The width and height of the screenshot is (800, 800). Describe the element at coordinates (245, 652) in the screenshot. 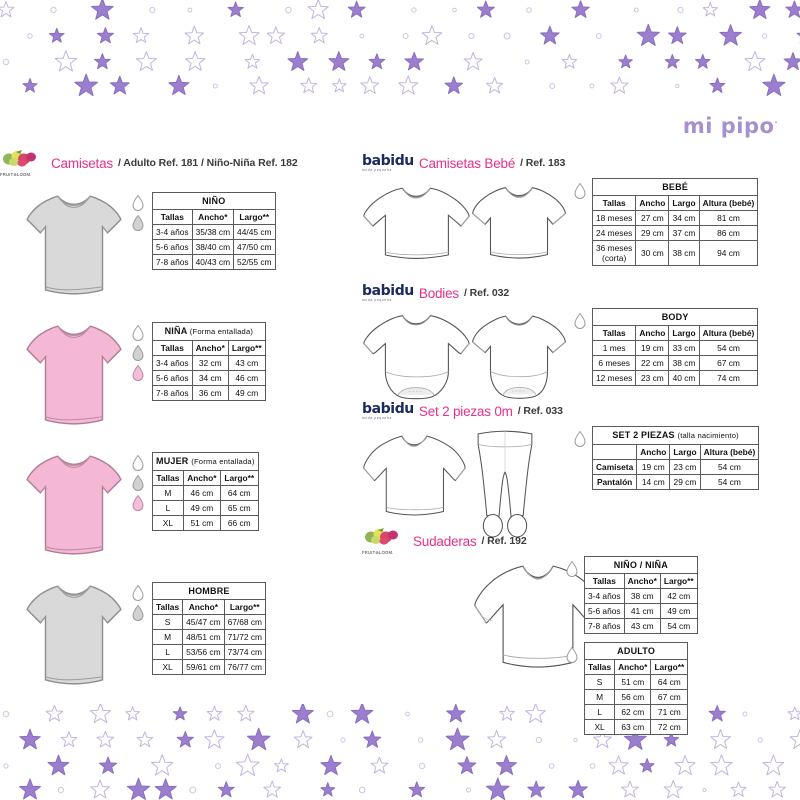

I see `cell-value: 73/74 cm` at that location.